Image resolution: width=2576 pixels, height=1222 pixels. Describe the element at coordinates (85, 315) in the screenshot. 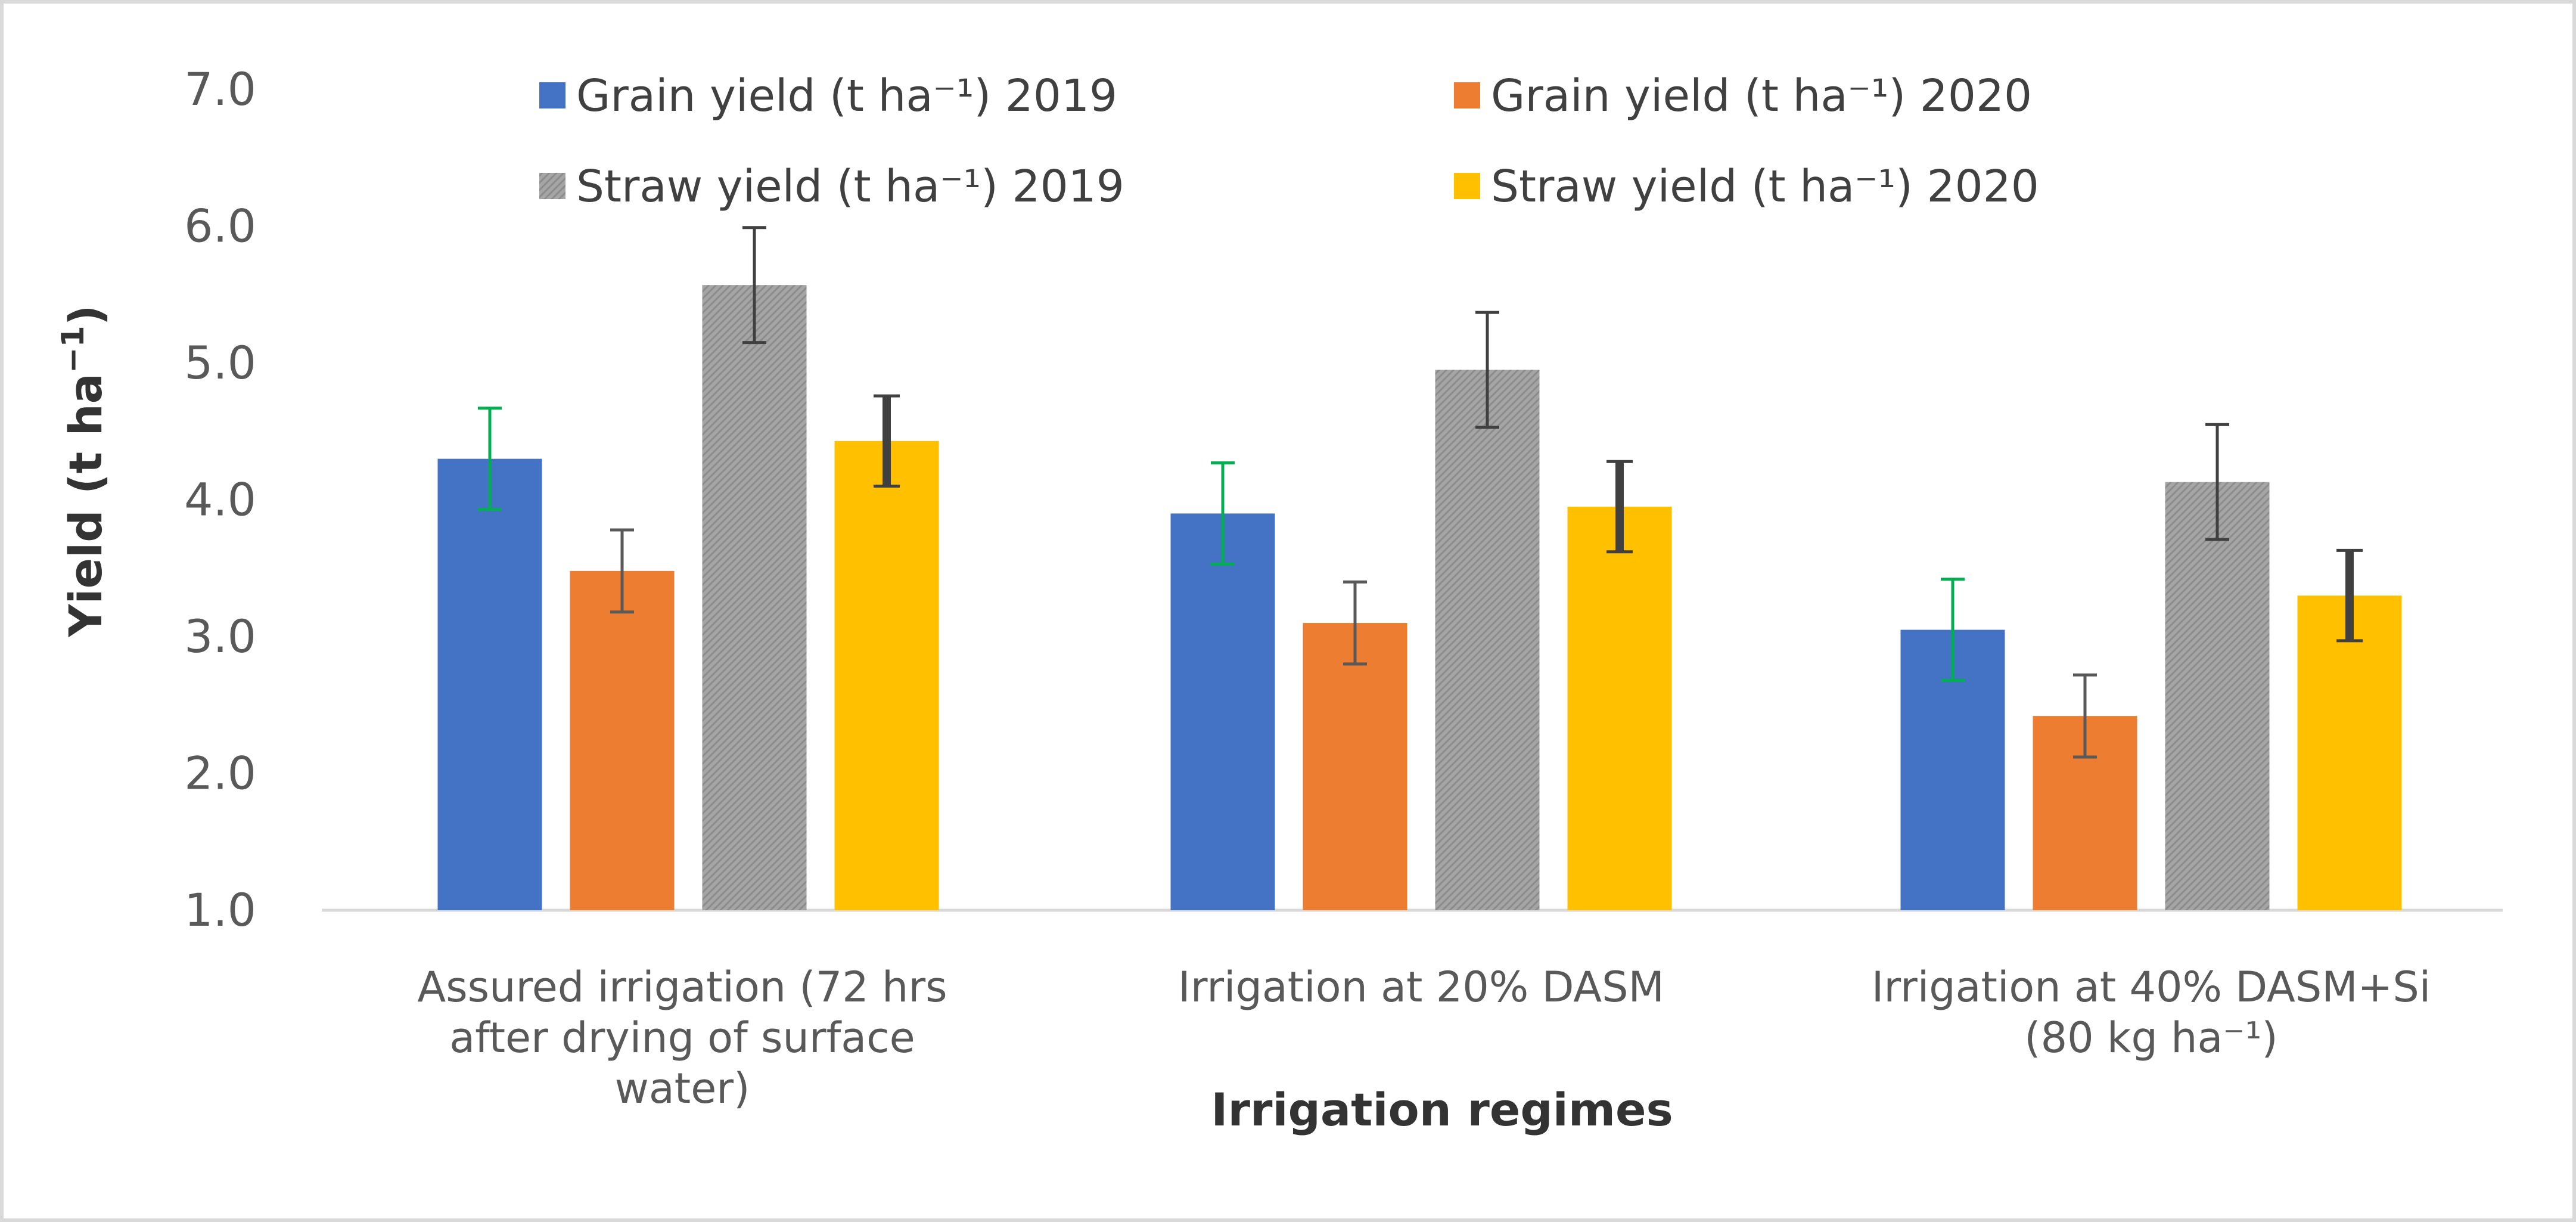

I see `y-axis-title-end: )` at that location.